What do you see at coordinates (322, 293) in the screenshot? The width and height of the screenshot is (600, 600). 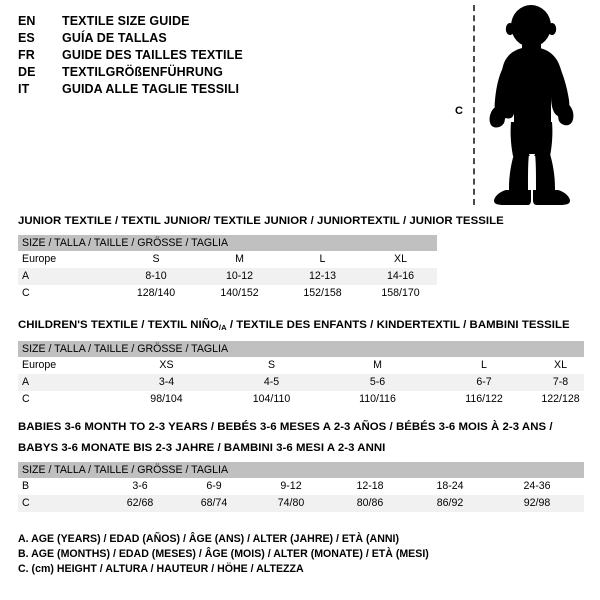 I see `cell-value: 152/158` at bounding box center [322, 293].